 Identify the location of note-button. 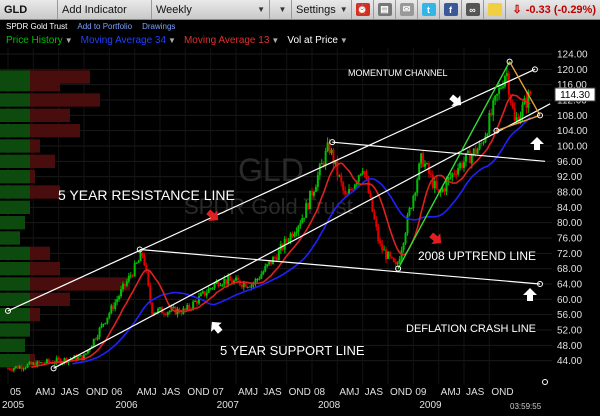
(495, 9).